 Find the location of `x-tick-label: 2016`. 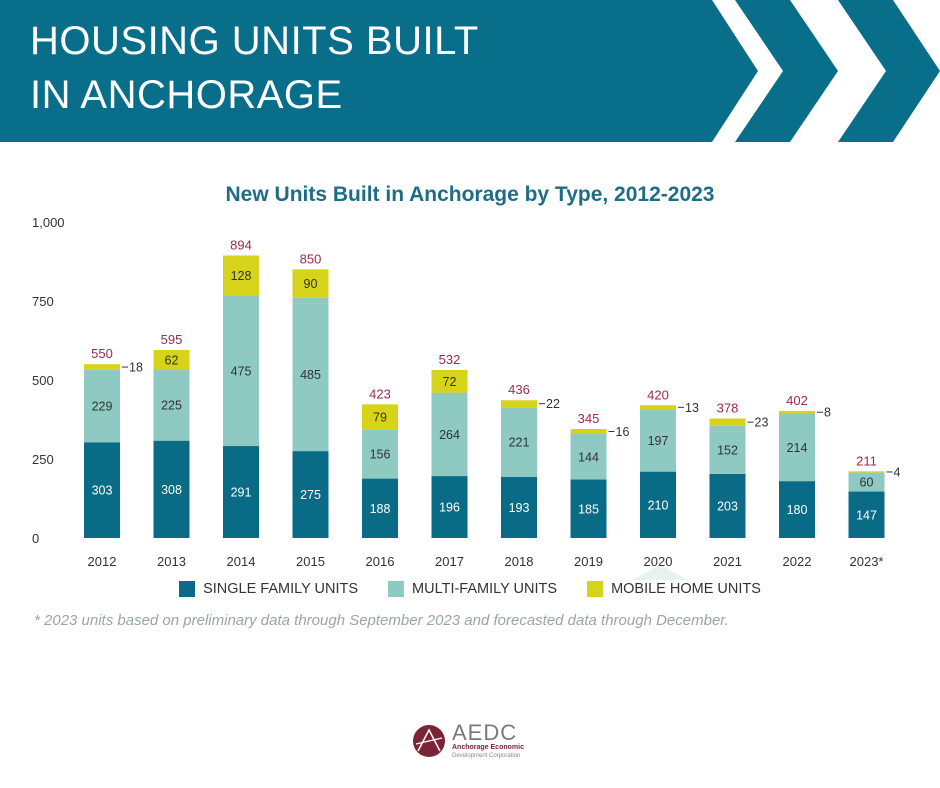

x-tick-label: 2016 is located at coordinates (380, 561).